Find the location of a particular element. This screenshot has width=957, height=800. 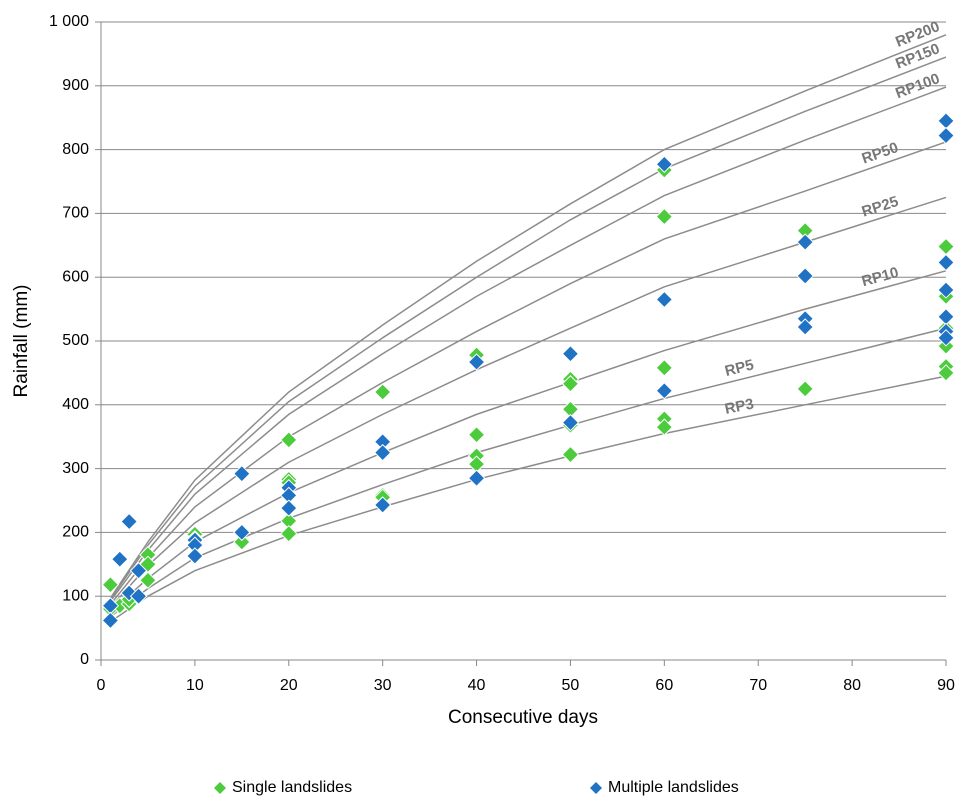

x-tick-label: 20 is located at coordinates (289, 685).